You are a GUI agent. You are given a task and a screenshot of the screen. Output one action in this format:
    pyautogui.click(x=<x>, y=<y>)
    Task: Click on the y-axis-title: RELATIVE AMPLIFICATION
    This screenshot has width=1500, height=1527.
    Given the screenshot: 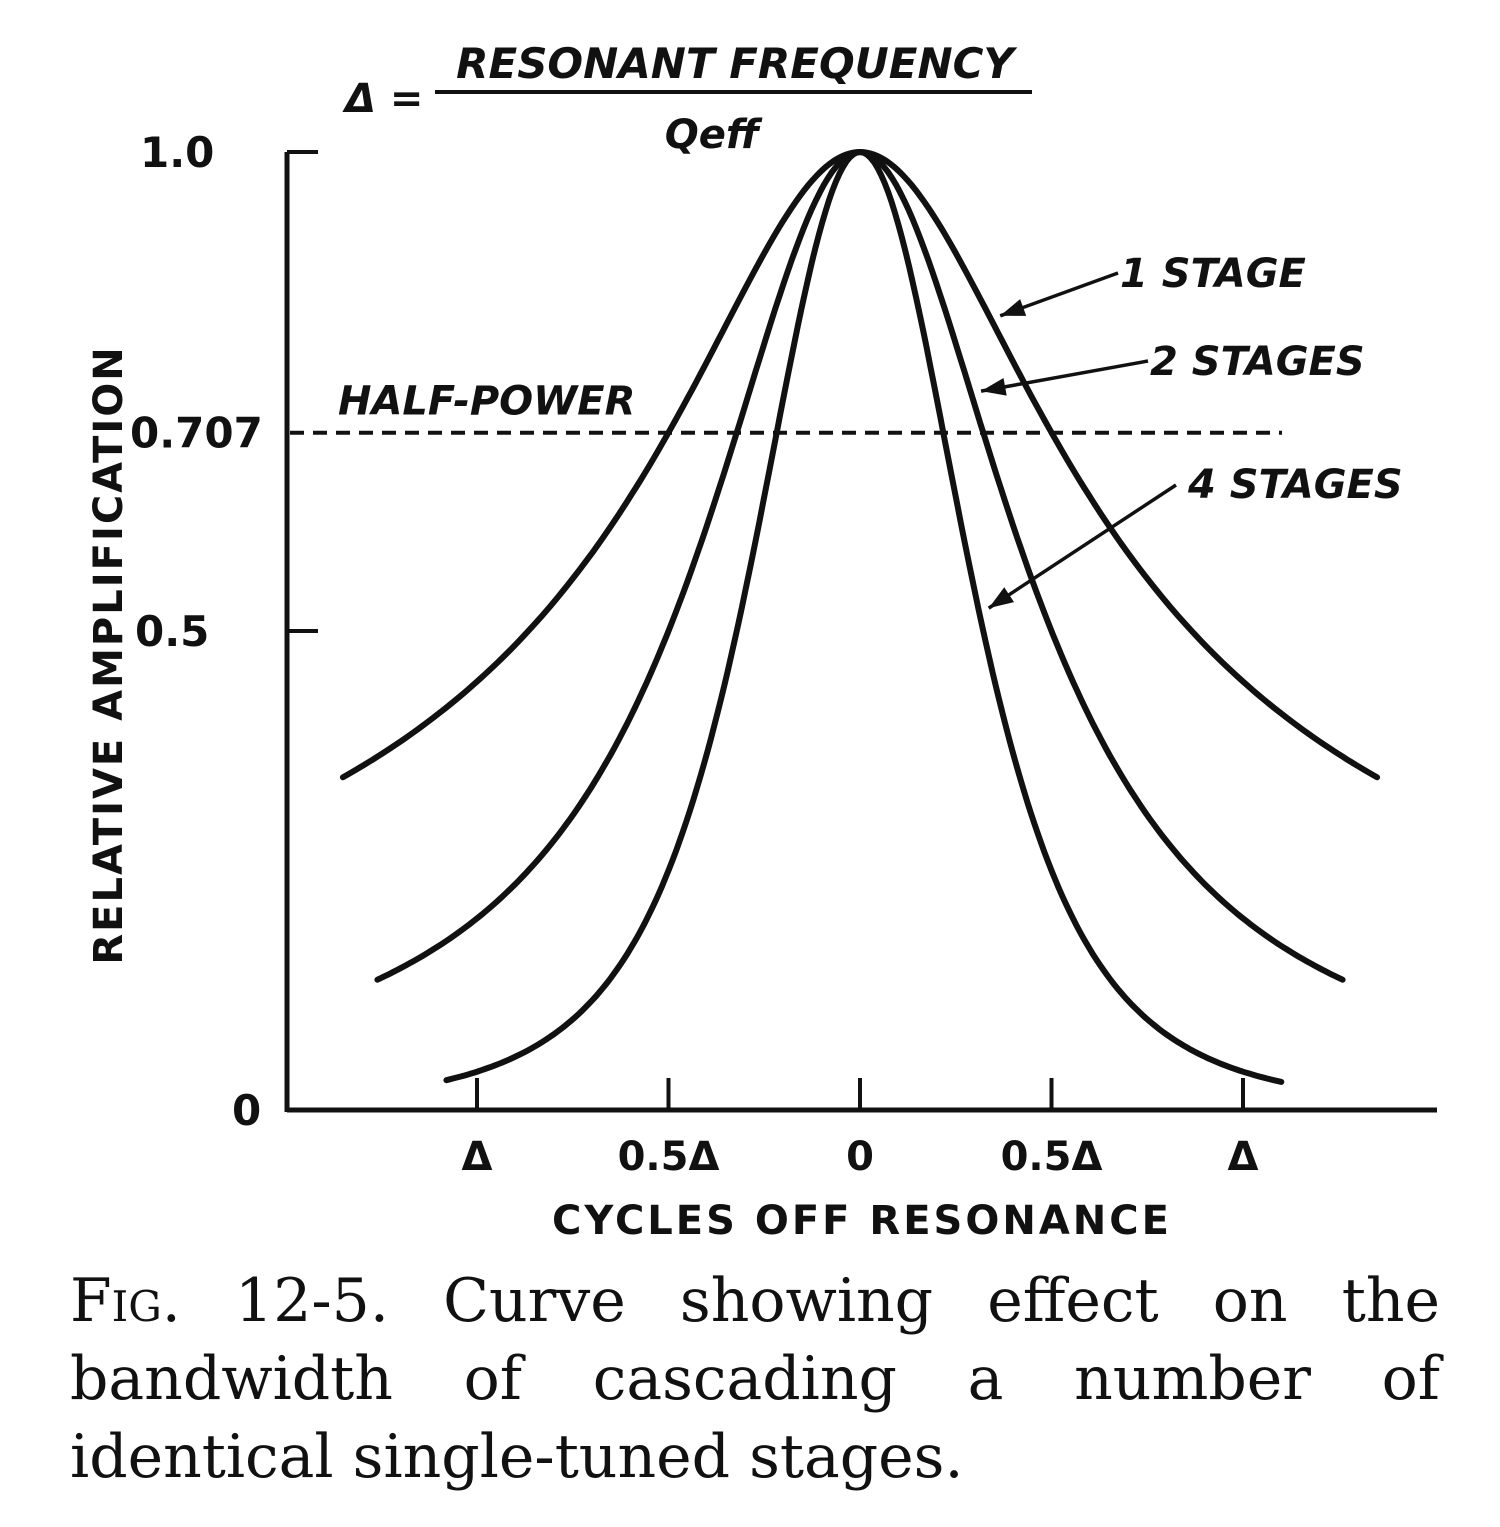 What is the action you would take?
    pyautogui.click(x=109, y=654)
    